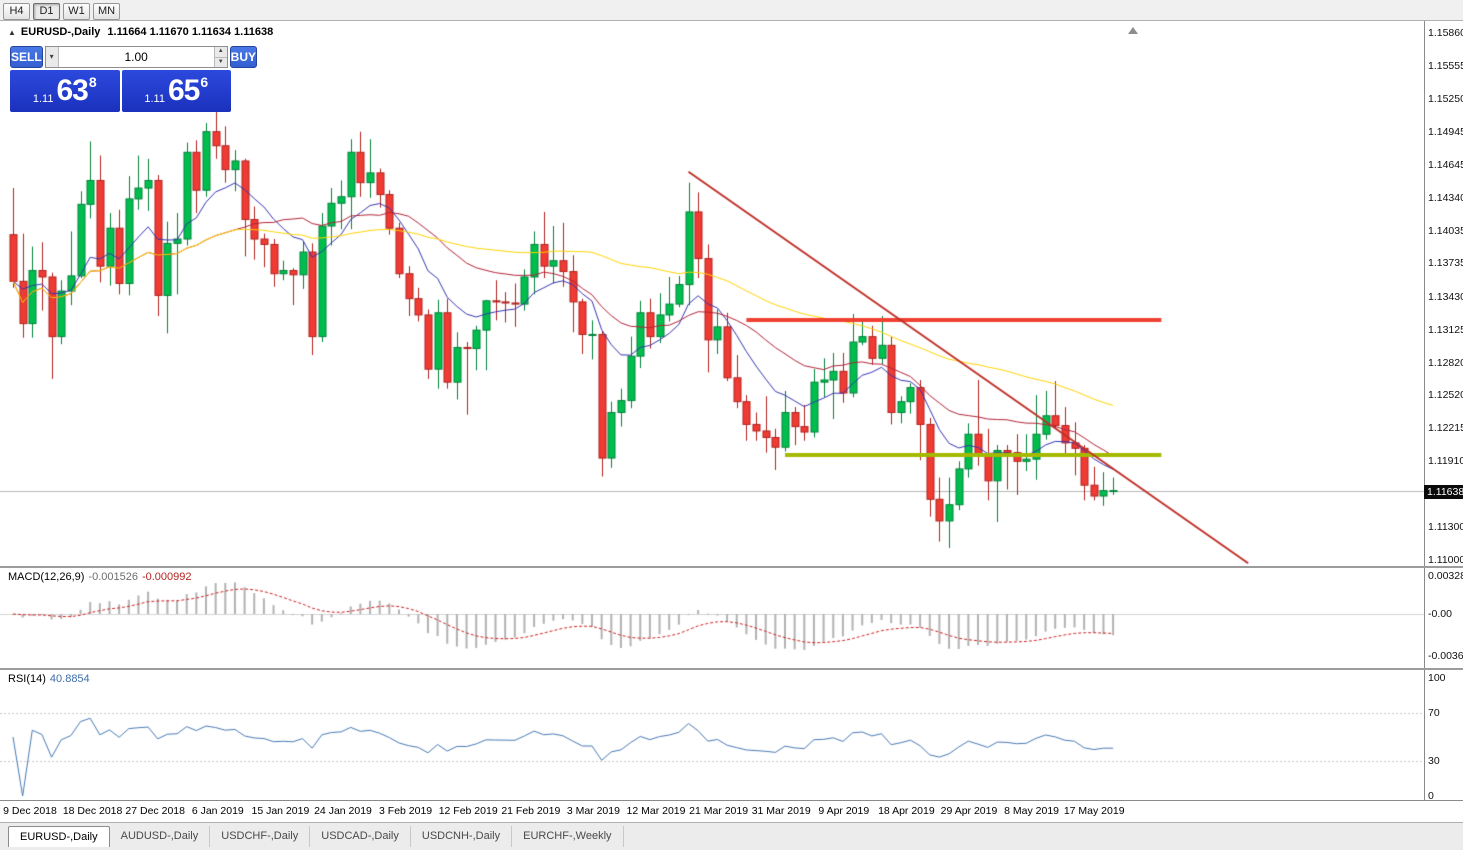 The image size is (1463, 850). I want to click on buy-price-display: 1.11 65 6, so click(176, 91).